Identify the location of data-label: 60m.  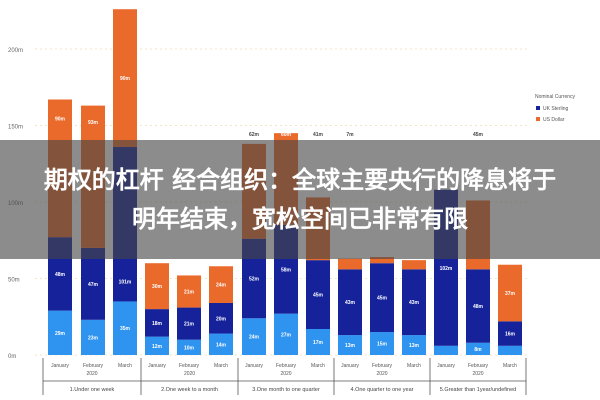
(286, 135).